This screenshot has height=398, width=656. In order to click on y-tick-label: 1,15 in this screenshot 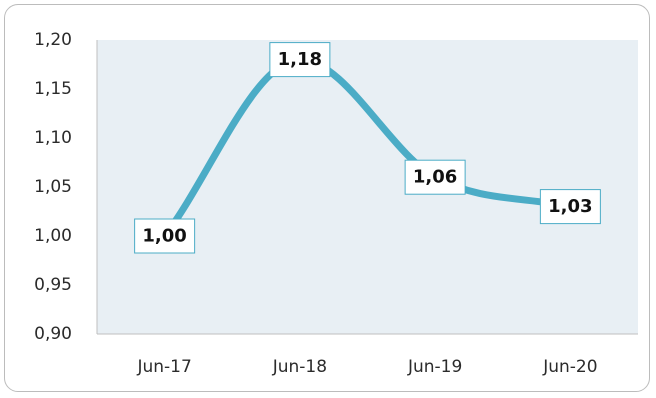, I will do `click(53, 89)`.